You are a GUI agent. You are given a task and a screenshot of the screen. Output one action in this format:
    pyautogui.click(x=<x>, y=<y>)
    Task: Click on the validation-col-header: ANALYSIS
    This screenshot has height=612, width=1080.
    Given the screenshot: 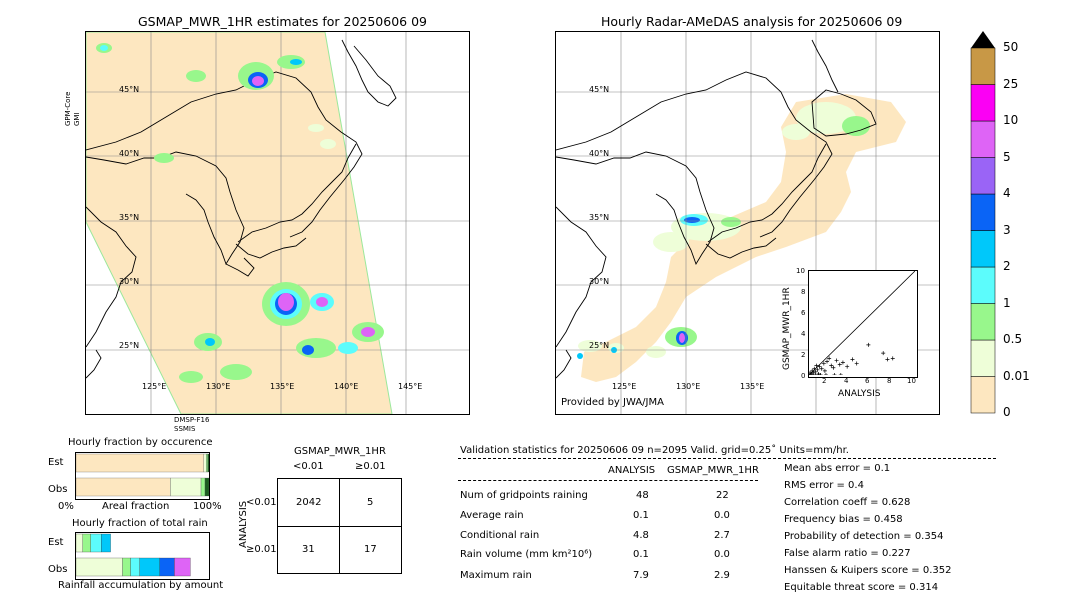 What is the action you would take?
    pyautogui.click(x=632, y=470)
    